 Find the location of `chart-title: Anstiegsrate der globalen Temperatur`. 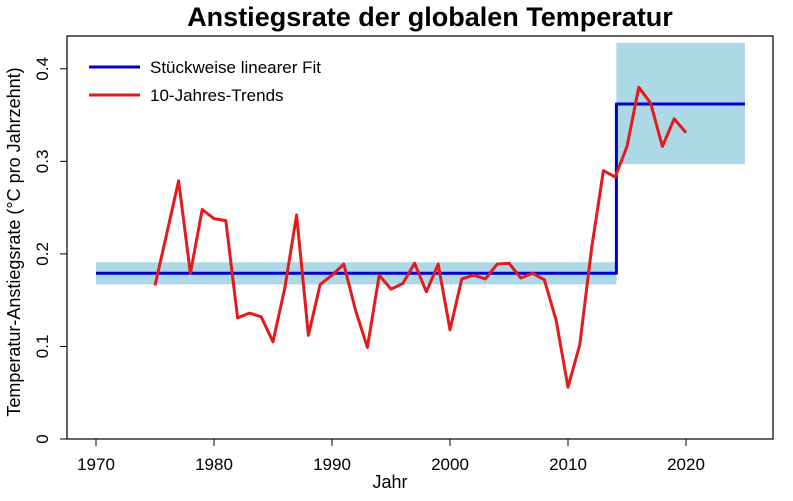

chart-title: Anstiegsrate der globalen Temperatur is located at coordinates (430, 17).